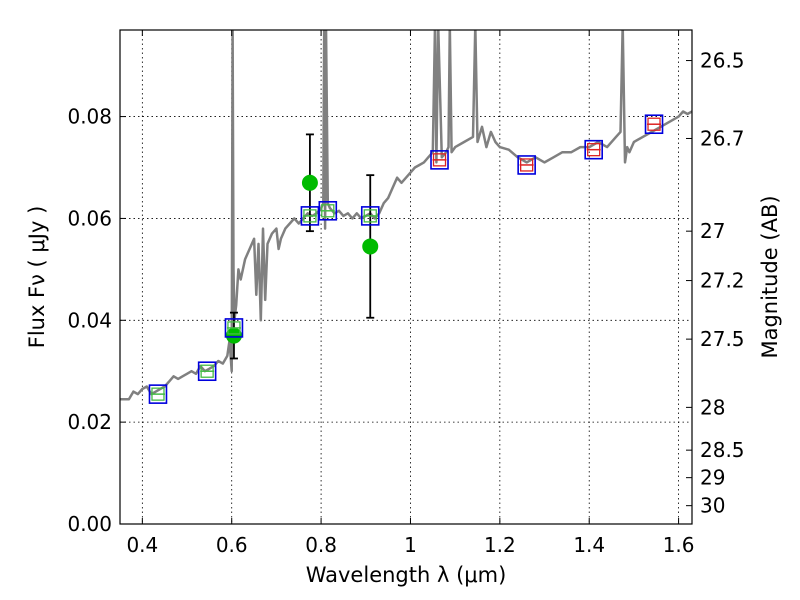 The width and height of the screenshot is (800, 600). Describe the element at coordinates (722, 138) in the screenshot. I see `y2-tick-label: 26.7` at that location.